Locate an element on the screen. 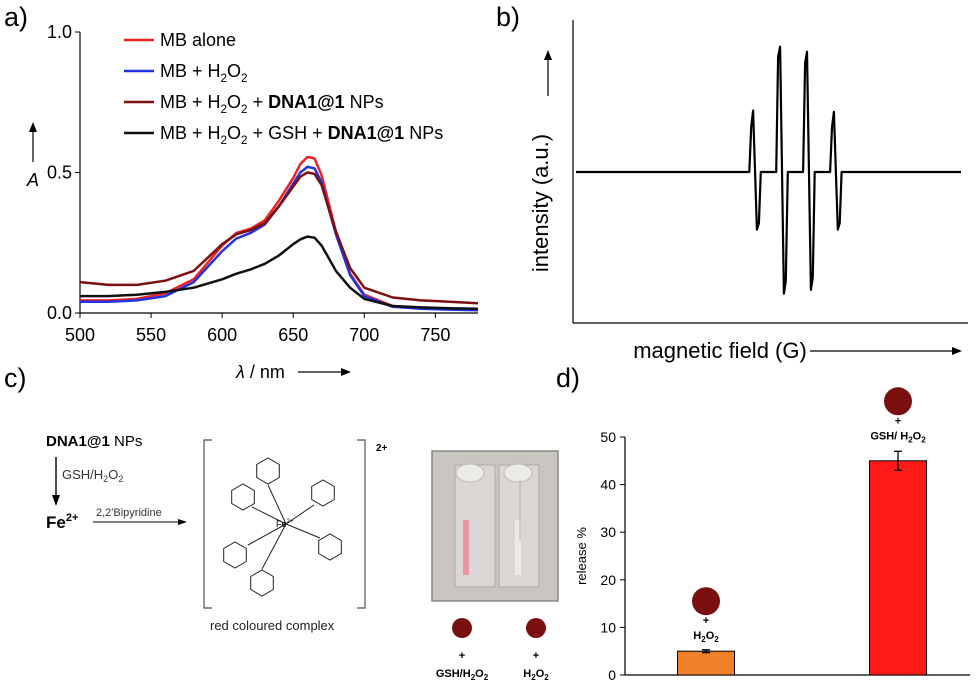  complex-charge: 2+ is located at coordinates (382, 448).